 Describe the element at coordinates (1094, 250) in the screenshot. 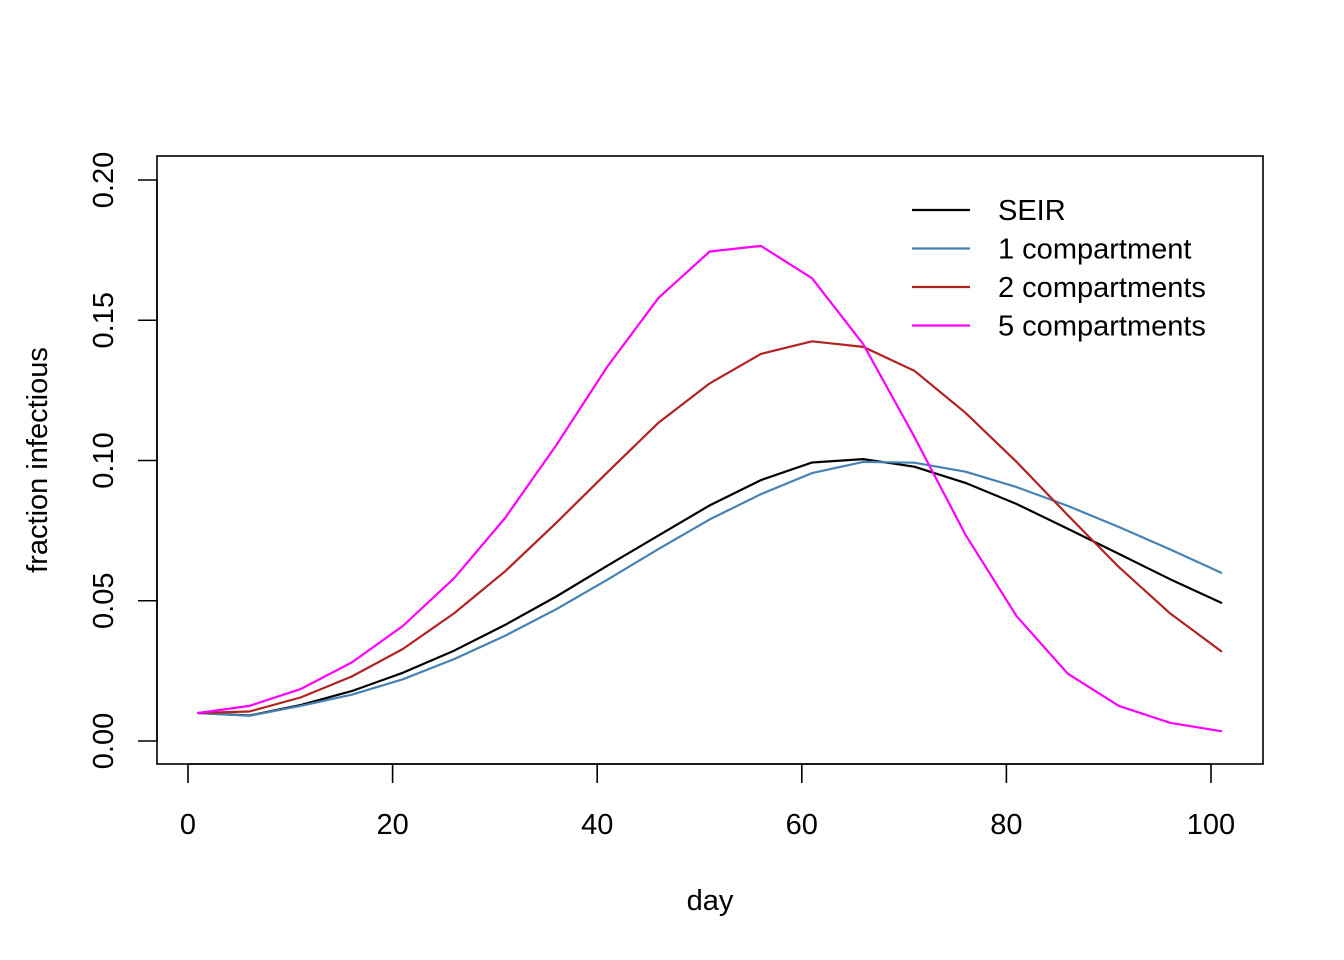

I see `legend-label-1: 1 compartment` at that location.